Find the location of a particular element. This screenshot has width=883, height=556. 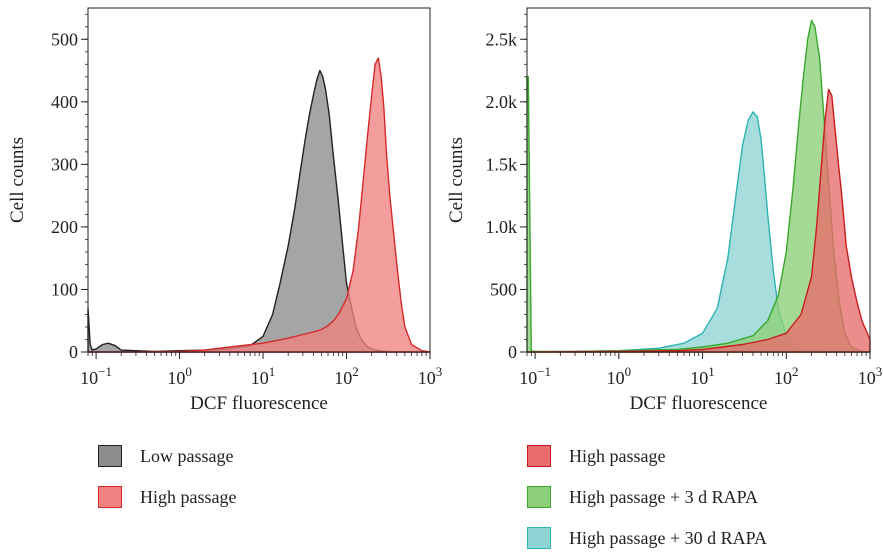

y-tick-label: 200 is located at coordinates (64, 227).